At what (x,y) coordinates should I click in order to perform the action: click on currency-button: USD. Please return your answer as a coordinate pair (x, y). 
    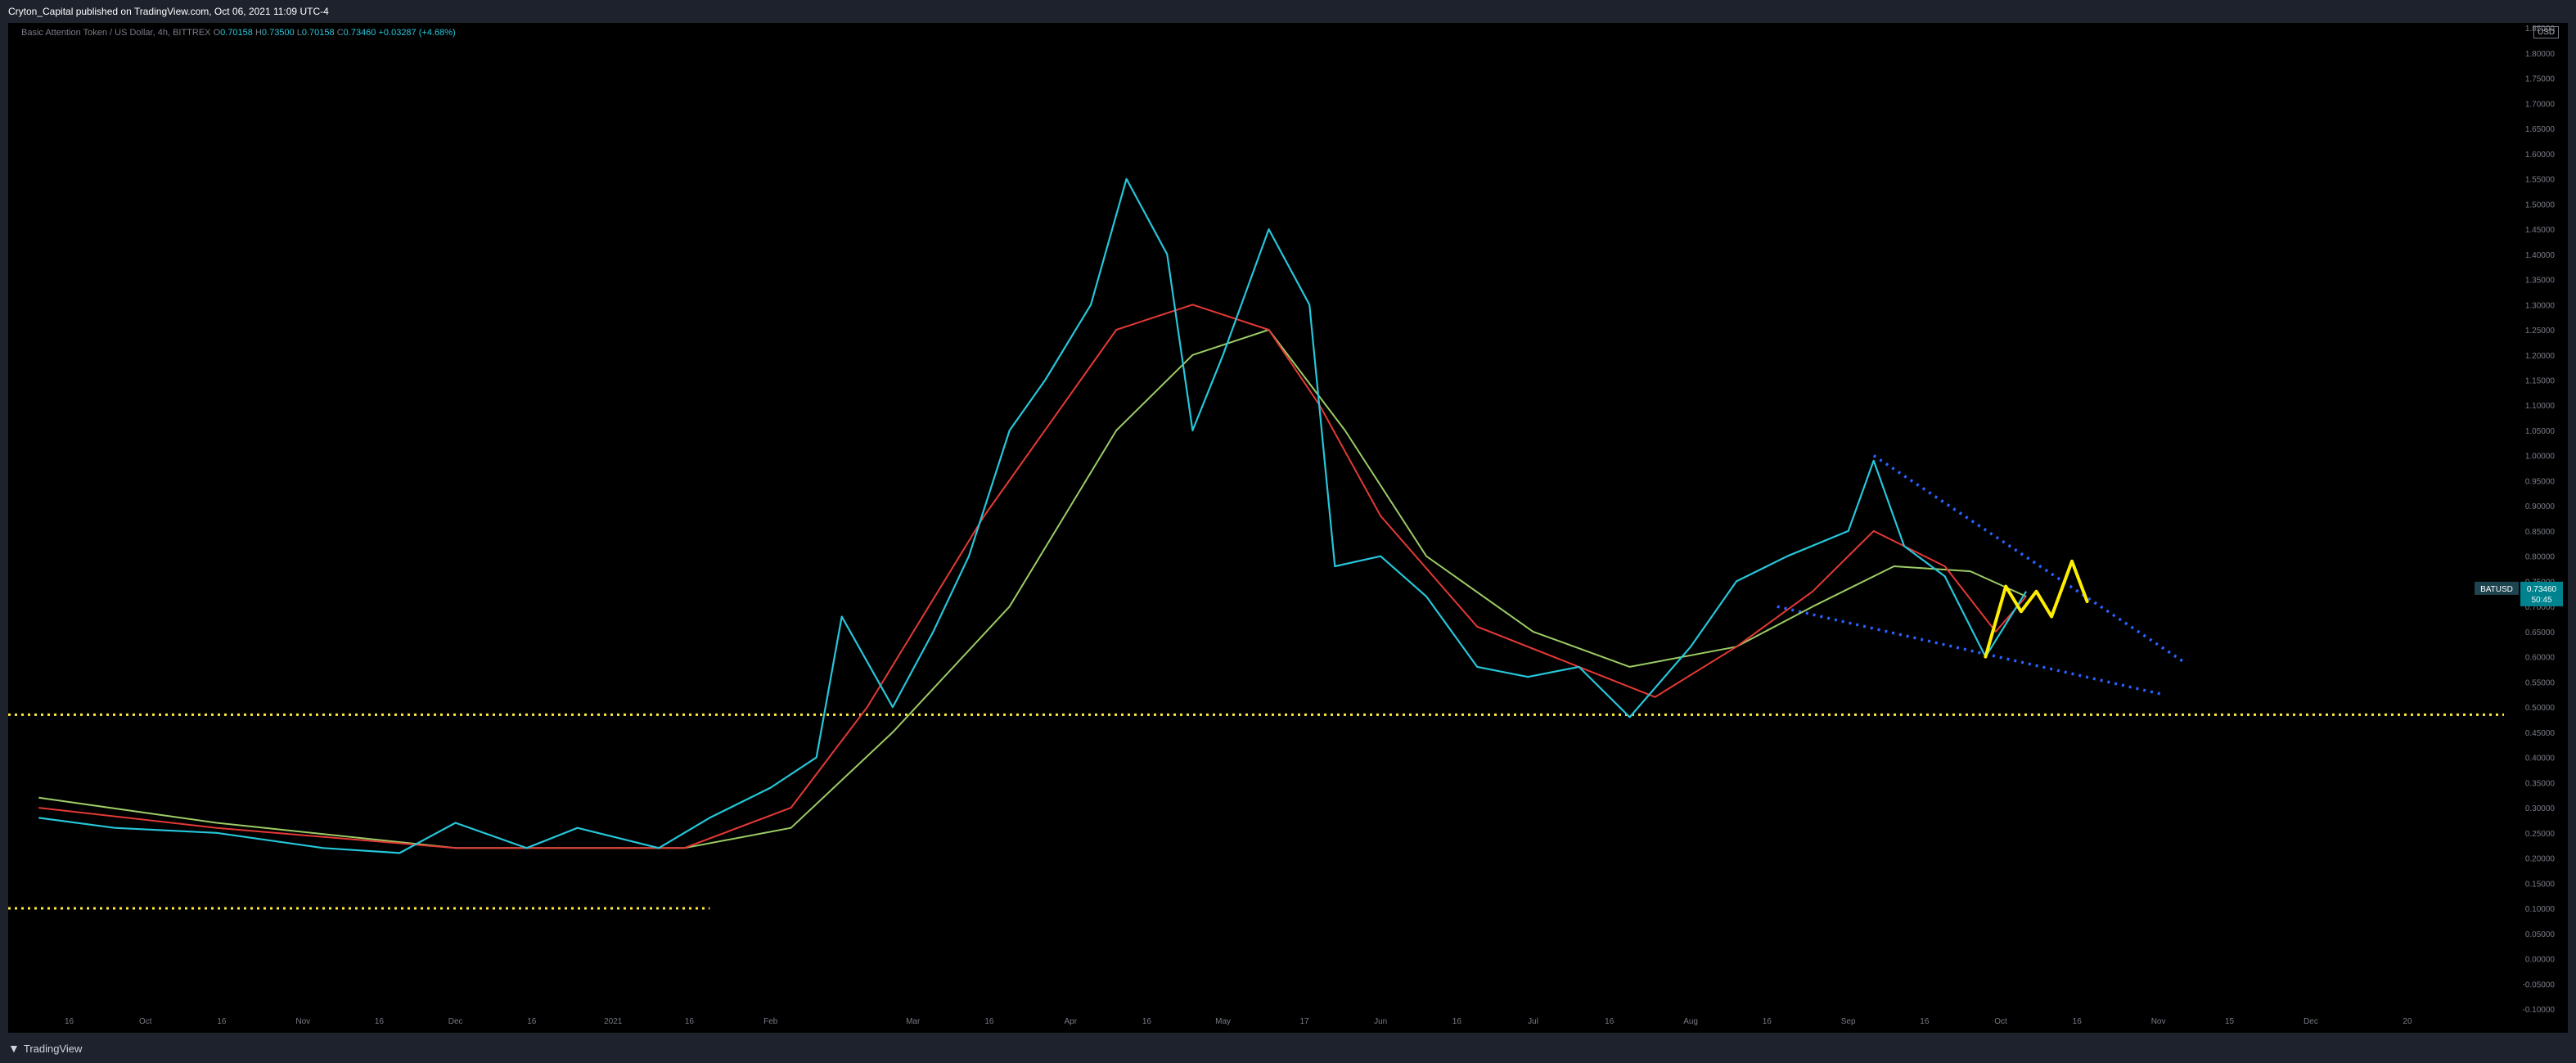
    Looking at the image, I should click on (2546, 32).